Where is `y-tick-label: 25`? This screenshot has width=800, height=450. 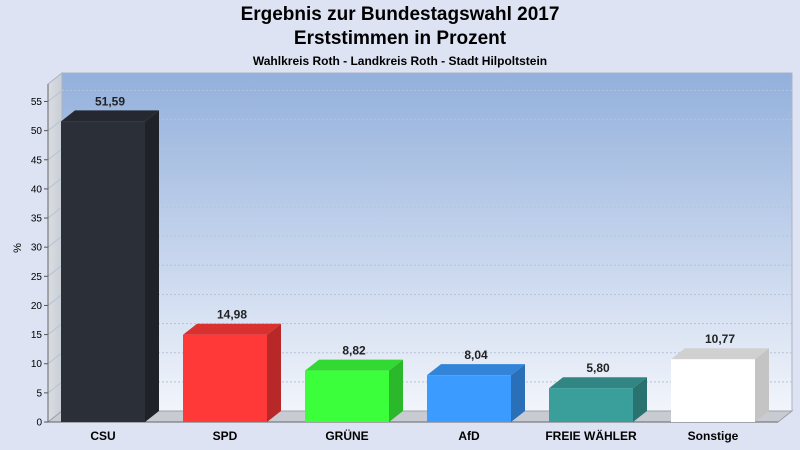 y-tick-label: 25 is located at coordinates (37, 277).